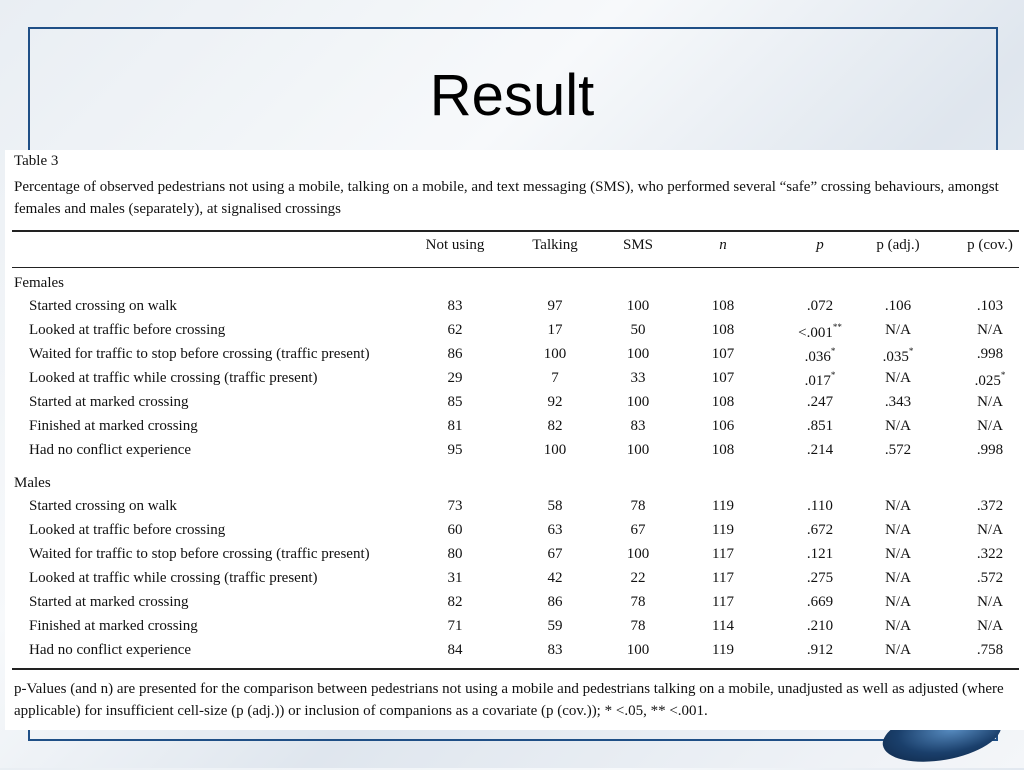 Image resolution: width=1024 pixels, height=770 pixels. What do you see at coordinates (110, 450) in the screenshot?
I see `row-label: Had no conflict experience` at bounding box center [110, 450].